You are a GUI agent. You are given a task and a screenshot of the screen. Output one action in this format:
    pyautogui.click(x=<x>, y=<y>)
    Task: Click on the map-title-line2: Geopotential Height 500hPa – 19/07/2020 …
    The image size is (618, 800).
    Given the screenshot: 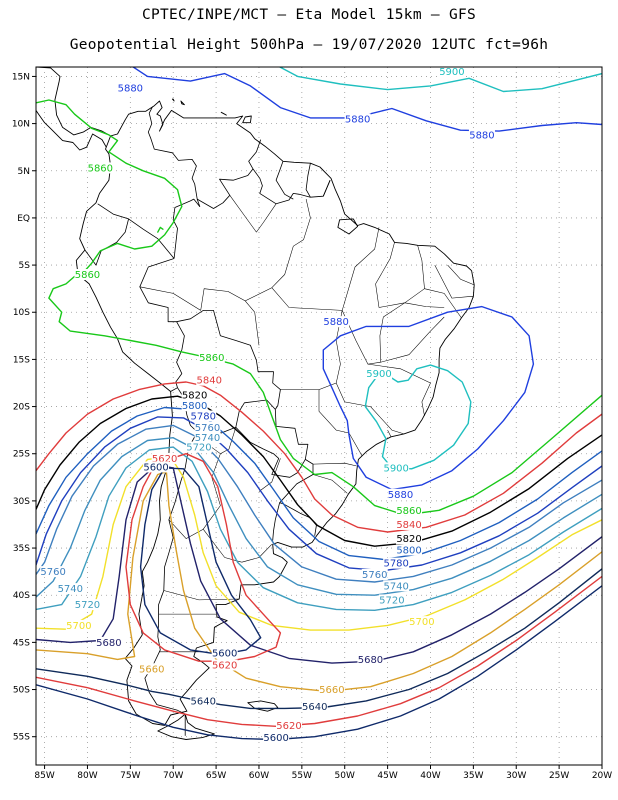 What is the action you would take?
    pyautogui.click(x=309, y=45)
    